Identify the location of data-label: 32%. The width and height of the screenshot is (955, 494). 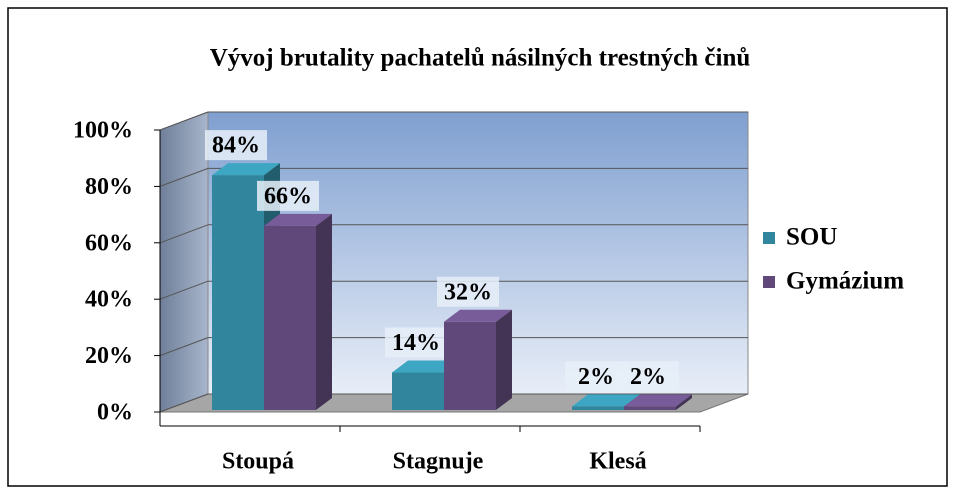
(468, 292).